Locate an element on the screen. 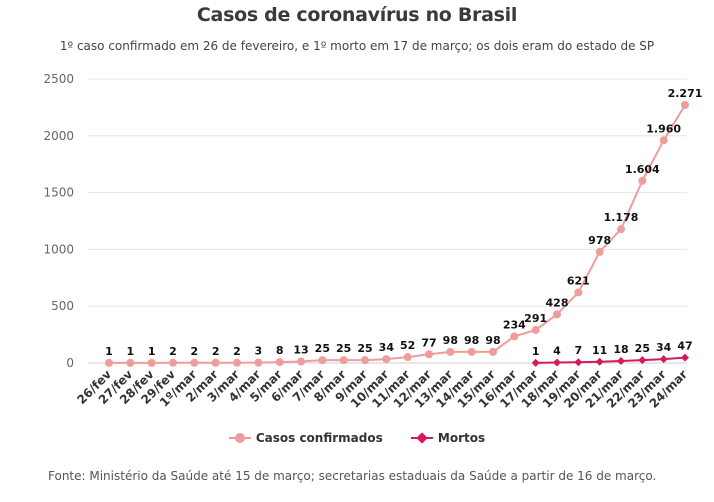 The width and height of the screenshot is (714, 502). data-label-cases: 428 is located at coordinates (557, 302).